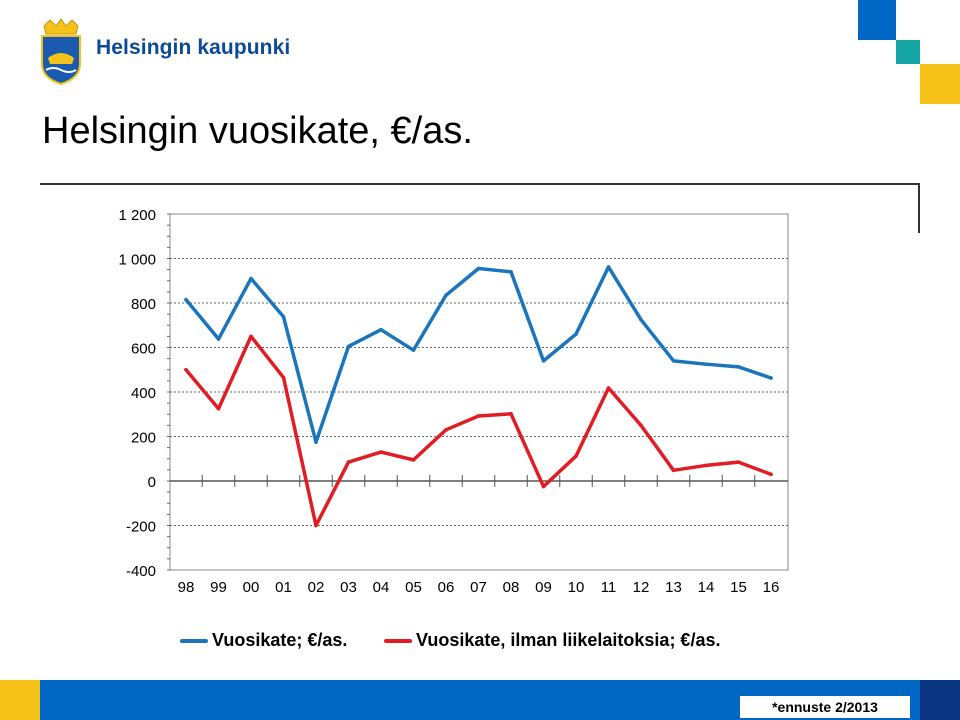 The image size is (960, 720). I want to click on y-tick-label: 200, so click(143, 438).